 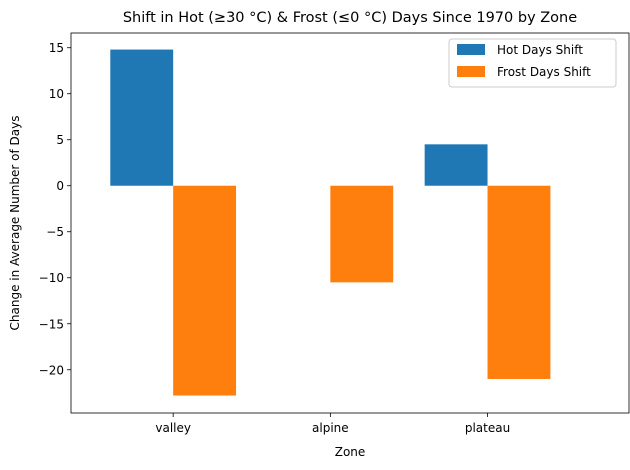 I want to click on bar-frost-plateau, so click(x=519, y=282).